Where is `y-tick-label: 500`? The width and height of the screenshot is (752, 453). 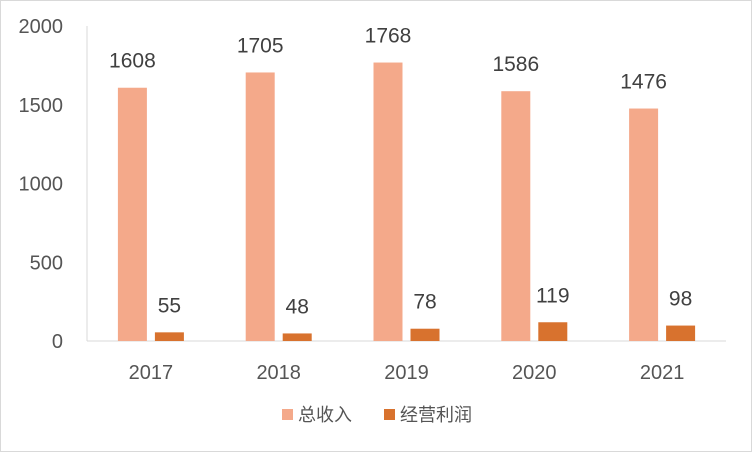
y-tick-label: 500 is located at coordinates (46, 263).